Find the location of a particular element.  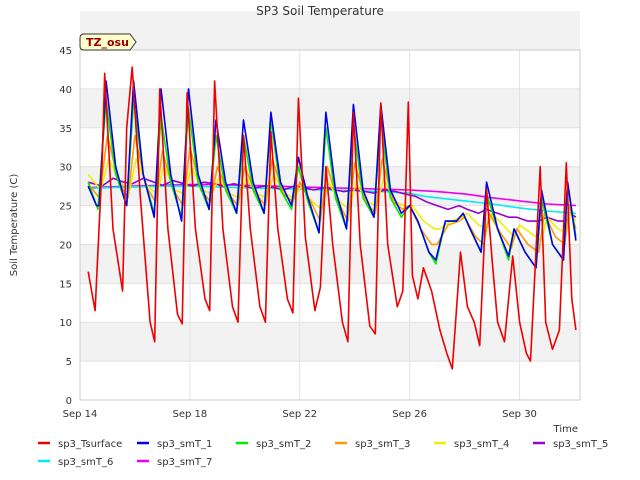

x-axis-ticks: Sep 14 Sep 18 Sep 22 Sep 26 Sep 30 is located at coordinates (300, 414).